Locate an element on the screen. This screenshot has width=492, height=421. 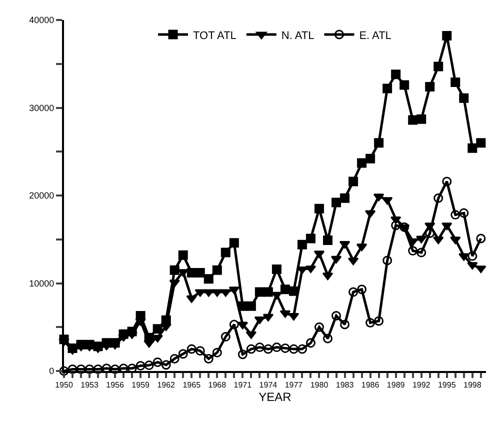
x-tick-label: 1968 is located at coordinates (217, 385).